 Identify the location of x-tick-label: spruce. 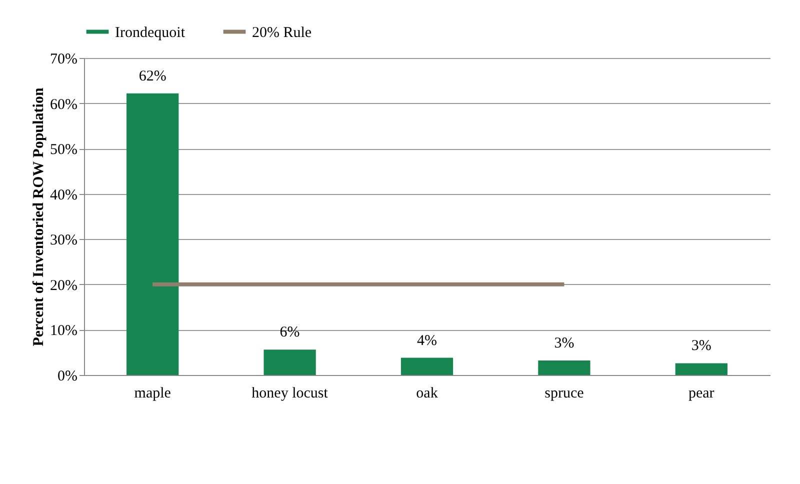
(564, 394).